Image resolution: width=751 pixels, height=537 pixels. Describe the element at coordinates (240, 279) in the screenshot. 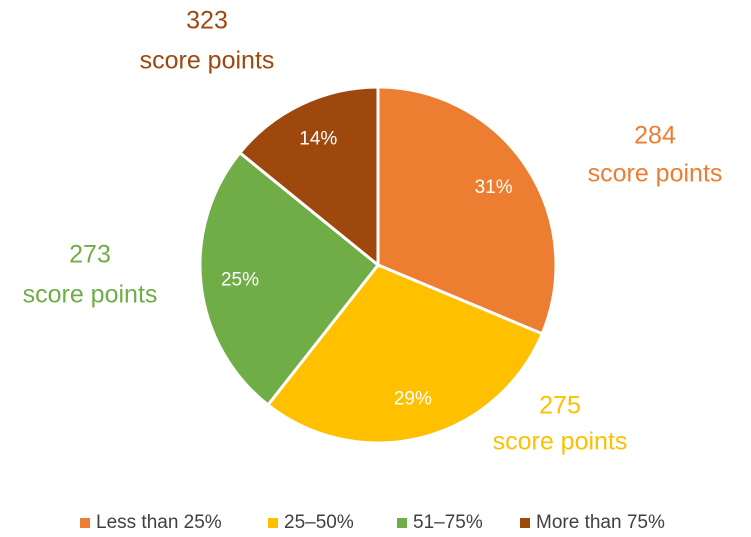

I see `data-label: 25%` at that location.